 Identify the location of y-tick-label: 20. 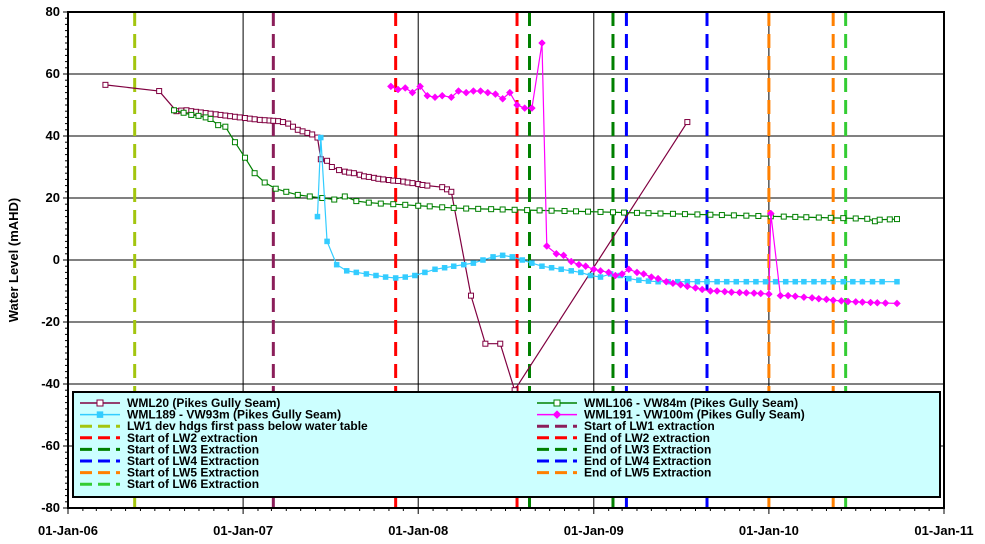
(53, 197).